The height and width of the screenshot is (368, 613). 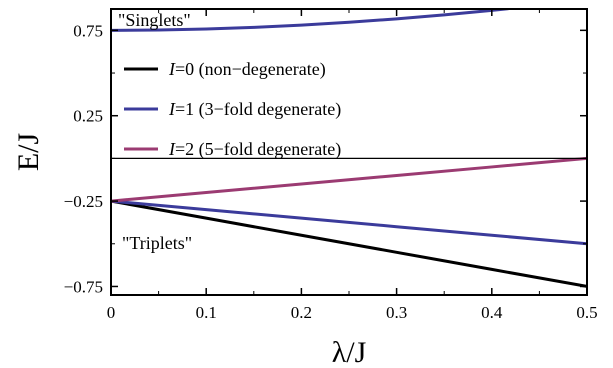 What do you see at coordinates (396, 312) in the screenshot?
I see `x-tick-label: 0.3` at bounding box center [396, 312].